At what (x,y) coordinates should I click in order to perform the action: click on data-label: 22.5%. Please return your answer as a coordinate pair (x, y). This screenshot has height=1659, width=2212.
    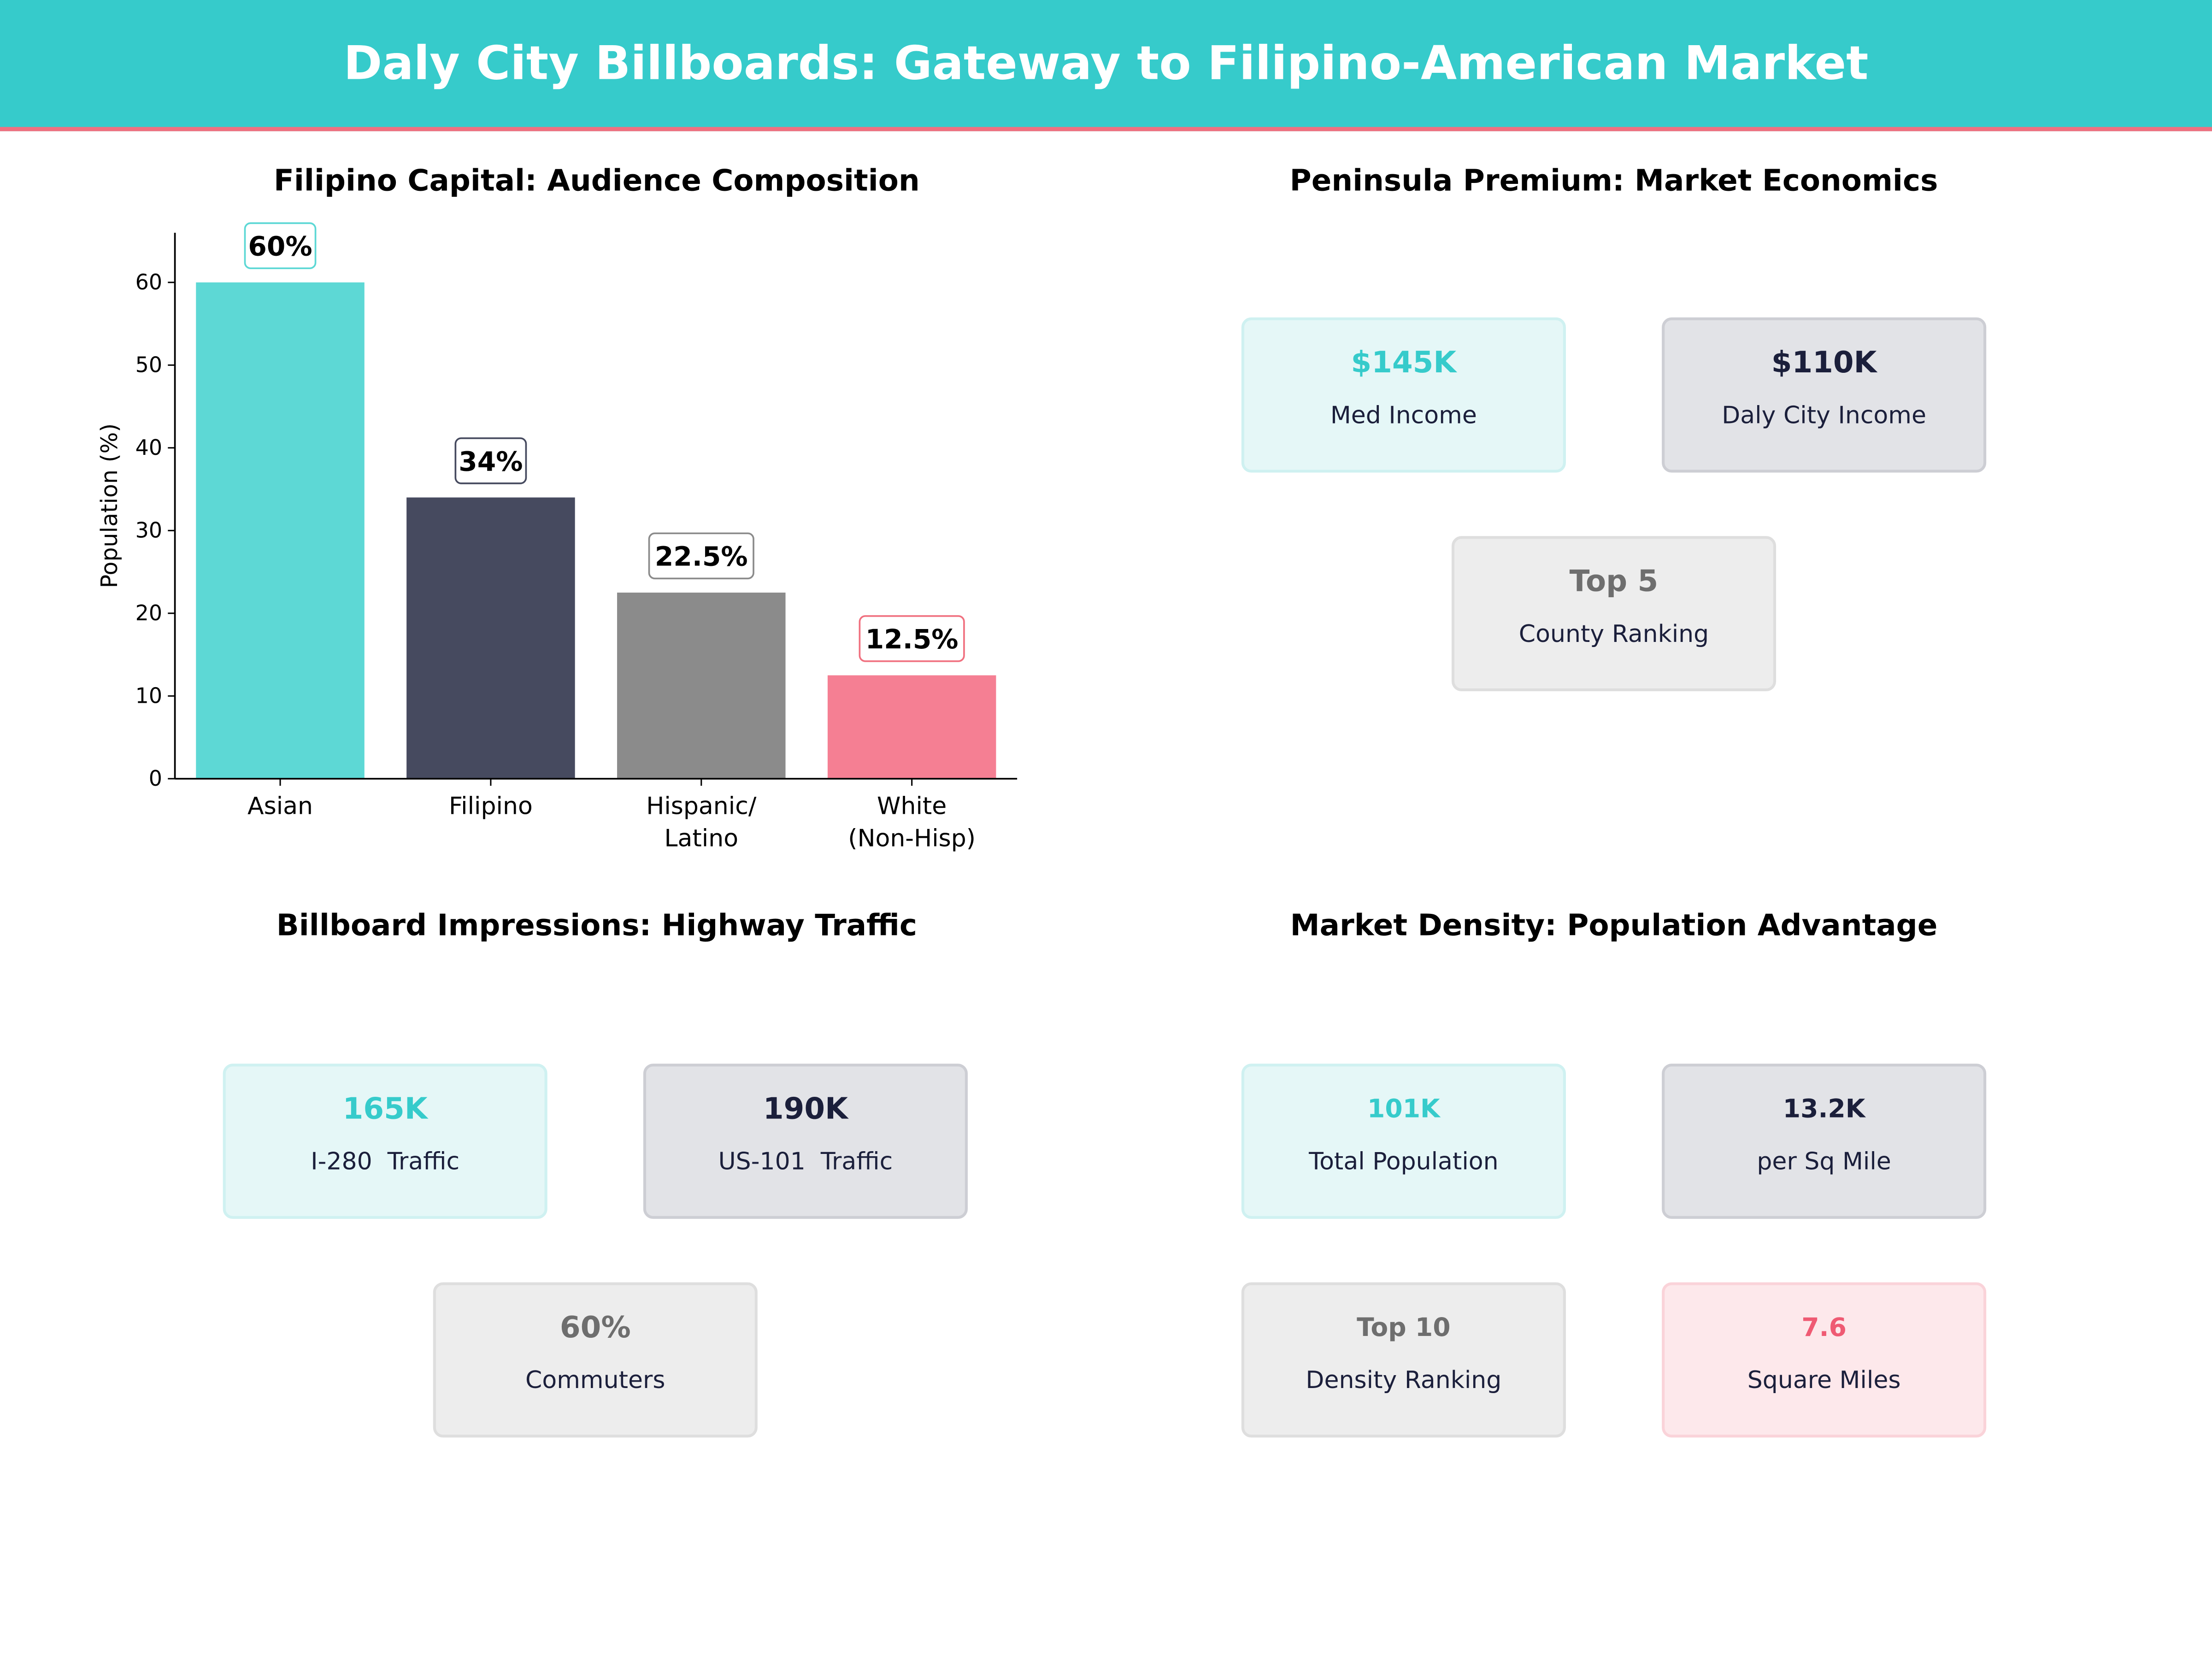
    Looking at the image, I should click on (701, 556).